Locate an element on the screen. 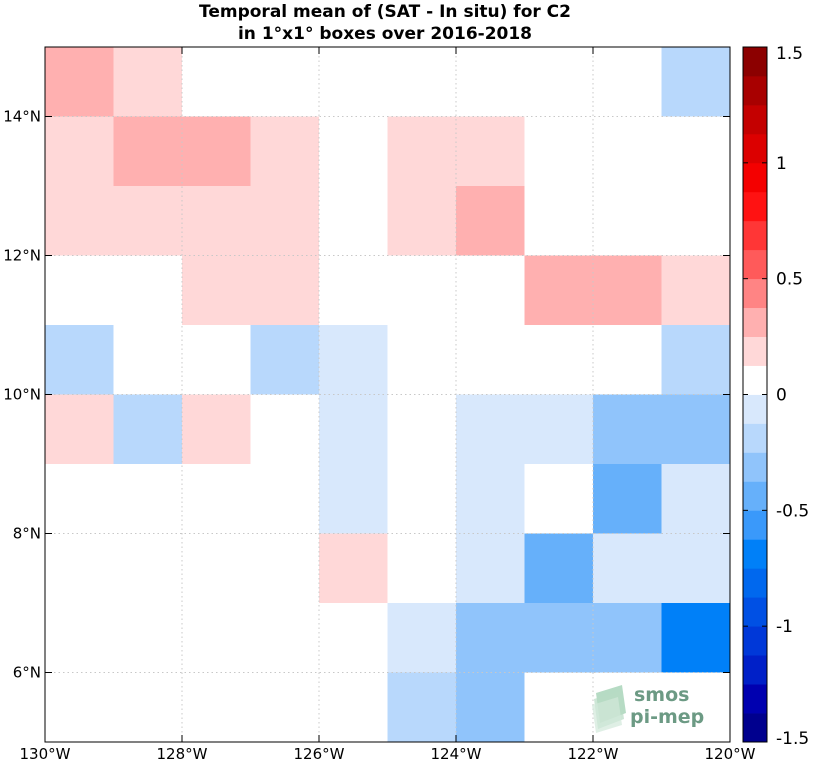 The image size is (813, 763). colorbar-tick-label: 1.5 is located at coordinates (789, 54).